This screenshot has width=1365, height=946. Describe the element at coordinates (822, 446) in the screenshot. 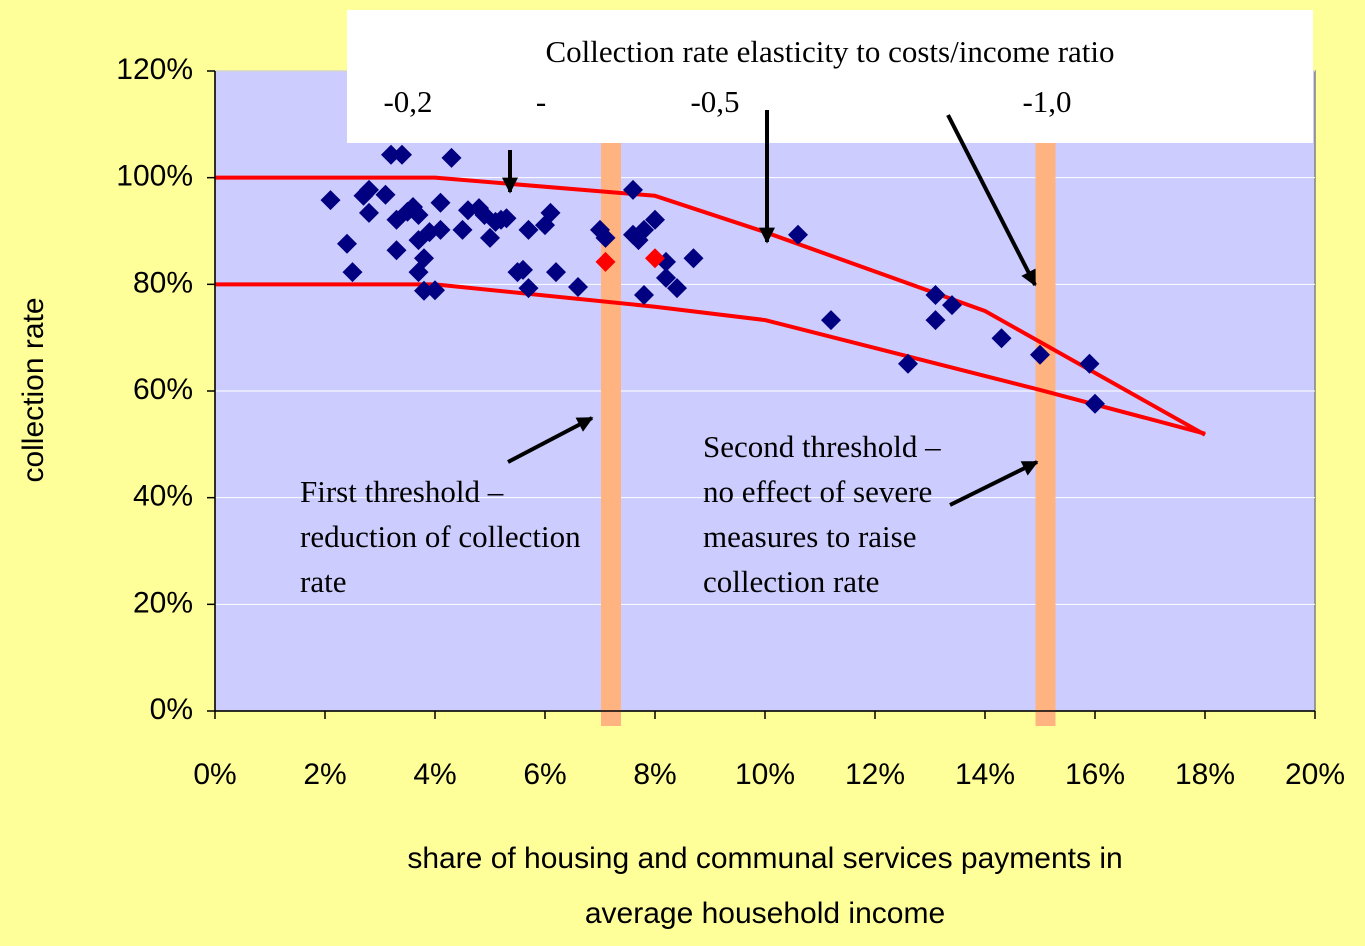

I see `annotation-text: Second threshold –` at that location.